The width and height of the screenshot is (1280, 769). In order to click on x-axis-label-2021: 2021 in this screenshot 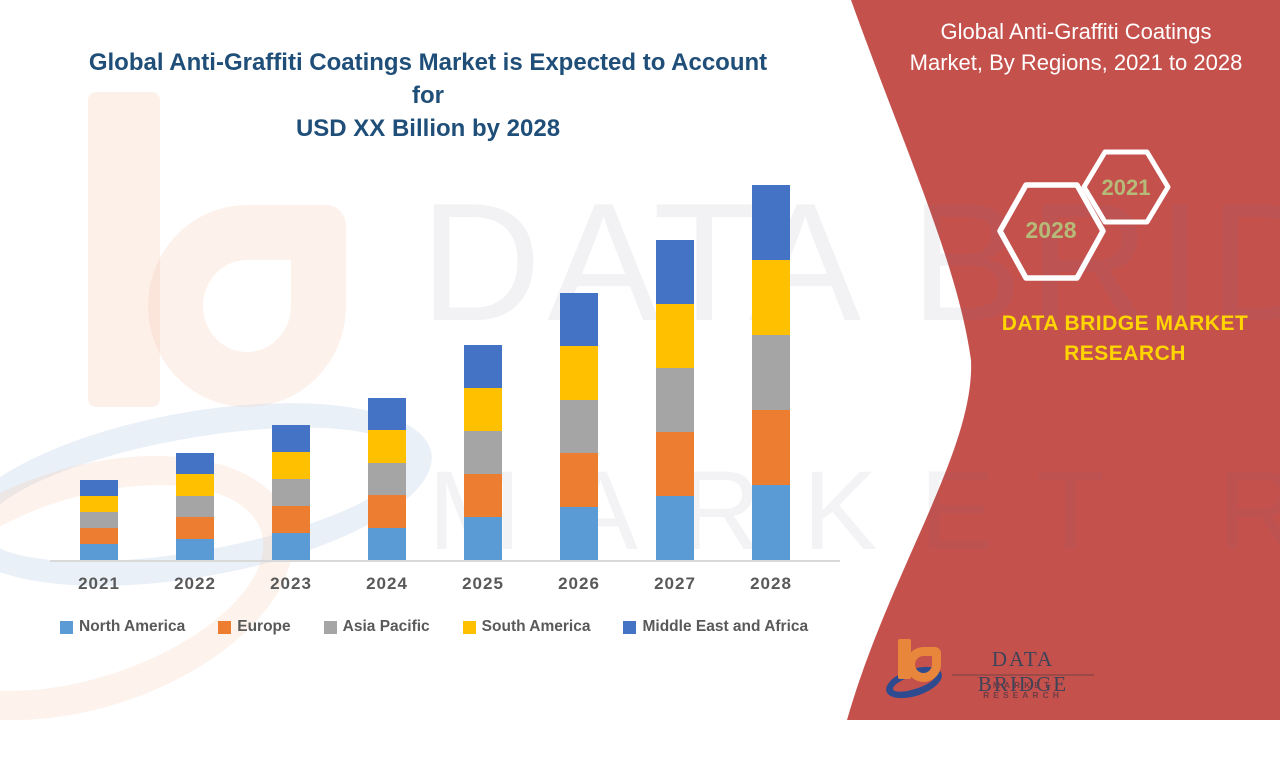, I will do `click(99, 583)`.